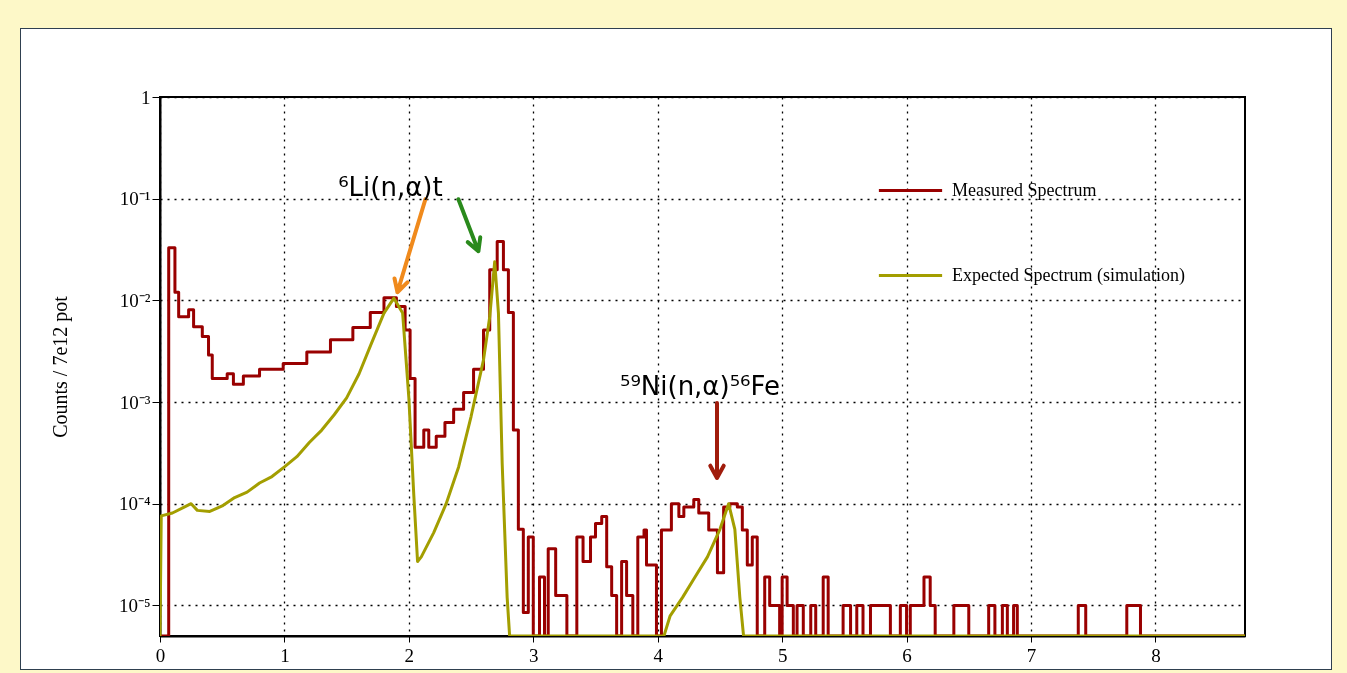 Image resolution: width=1347 pixels, height=673 pixels. What do you see at coordinates (1068, 275) in the screenshot?
I see `legend-label: Expected Spectrum (simulation)` at bounding box center [1068, 275].